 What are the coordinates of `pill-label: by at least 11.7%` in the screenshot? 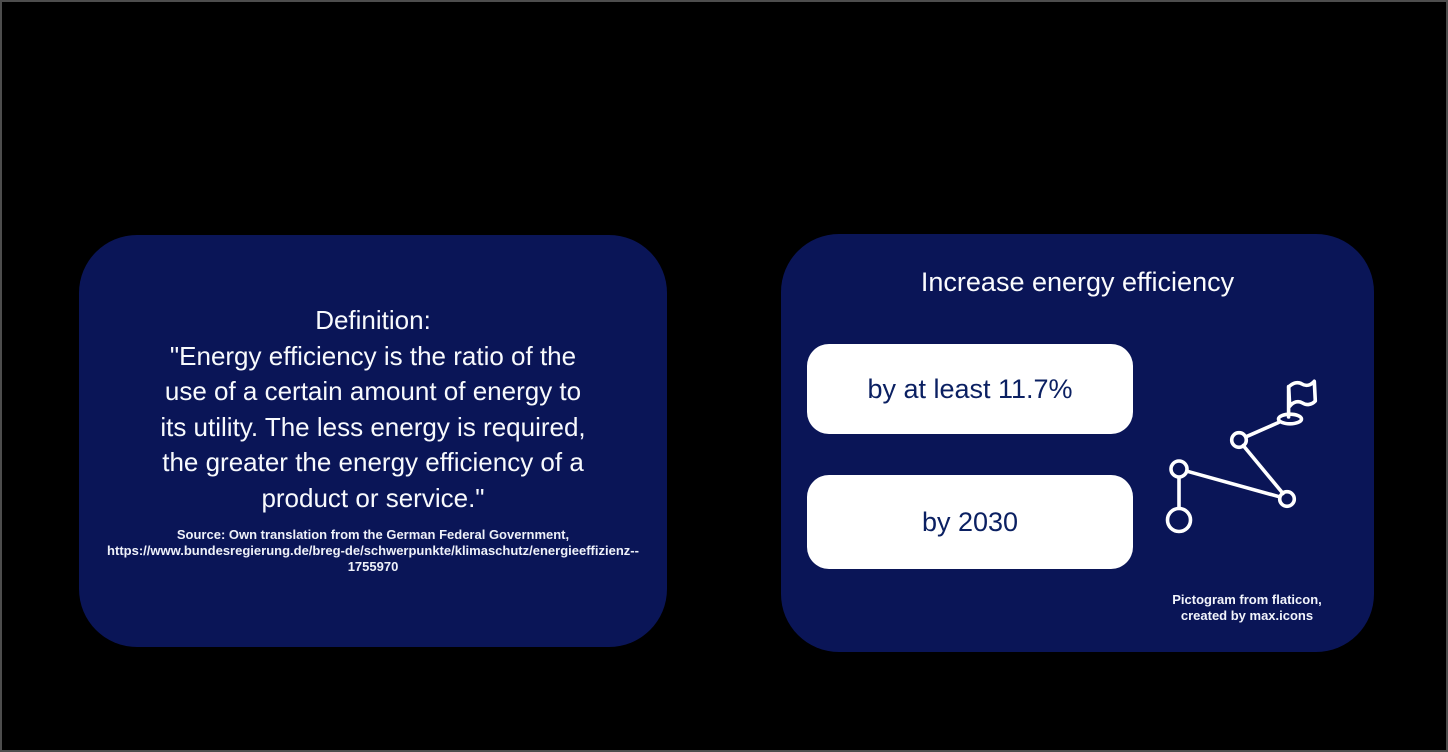 It's located at (970, 388).